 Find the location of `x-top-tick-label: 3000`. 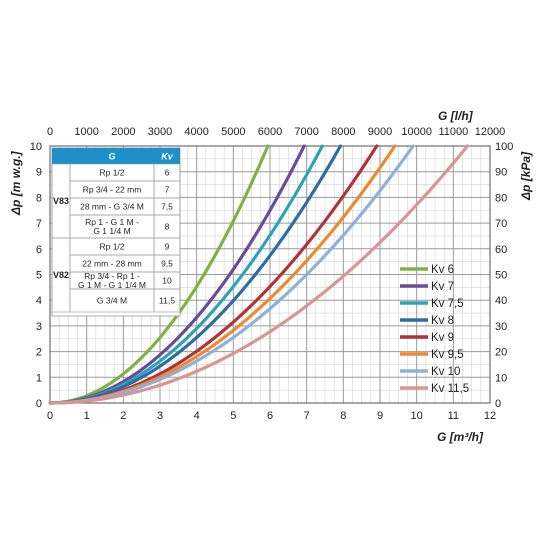

x-top-tick-label: 3000 is located at coordinates (160, 132).